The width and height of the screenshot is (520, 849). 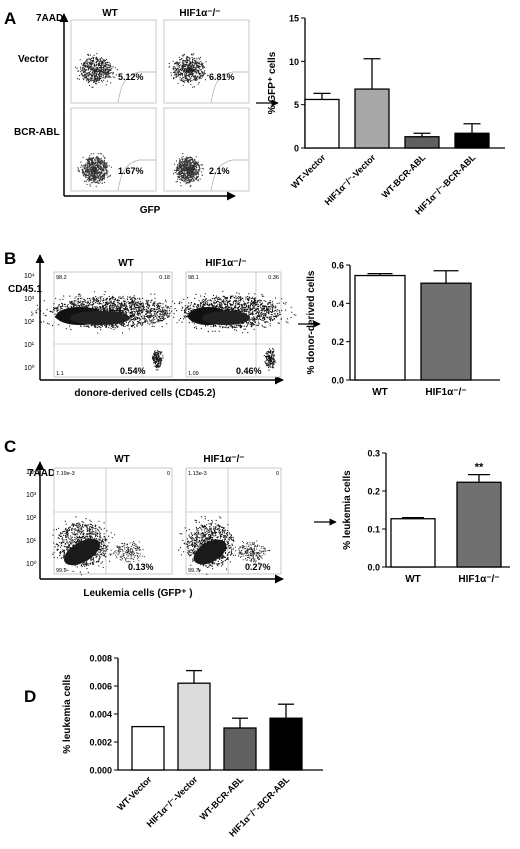 I want to click on flow-c2-lr: 0.27%, so click(x=258, y=567).